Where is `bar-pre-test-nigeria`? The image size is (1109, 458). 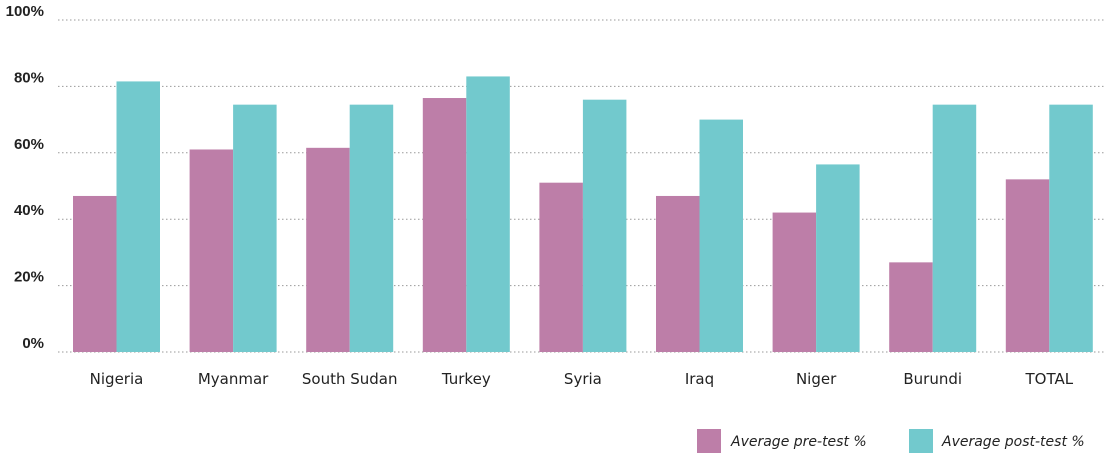
bar-pre-test-nigeria is located at coordinates (95, 273).